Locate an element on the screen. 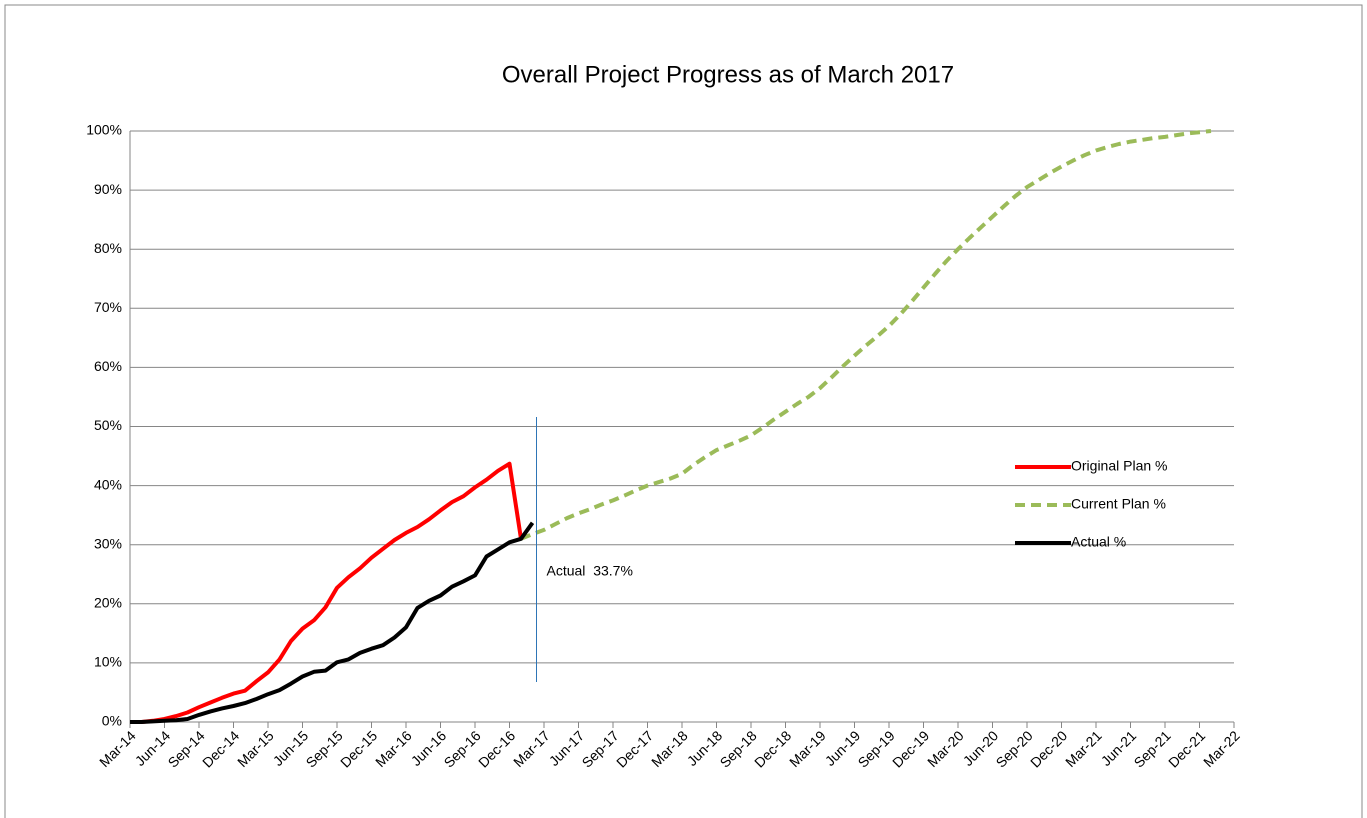 The width and height of the screenshot is (1367, 818). annotation: Actual 33.7% is located at coordinates (590, 571).